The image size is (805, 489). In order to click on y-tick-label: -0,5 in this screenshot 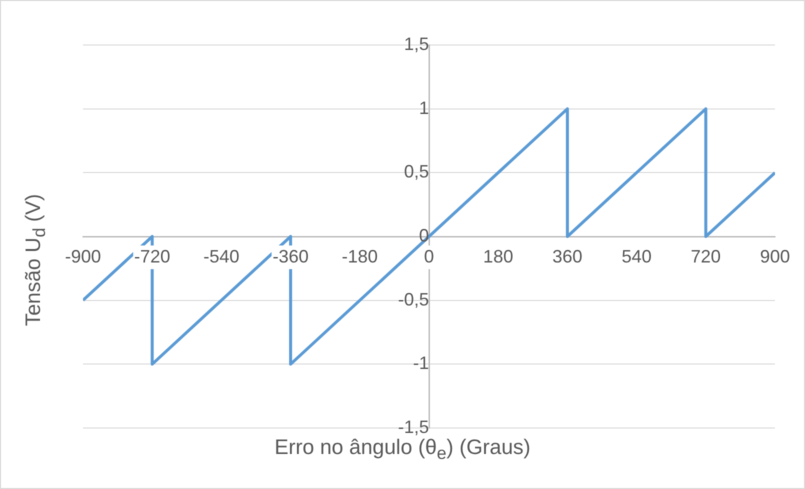, I will do `click(413, 299)`.